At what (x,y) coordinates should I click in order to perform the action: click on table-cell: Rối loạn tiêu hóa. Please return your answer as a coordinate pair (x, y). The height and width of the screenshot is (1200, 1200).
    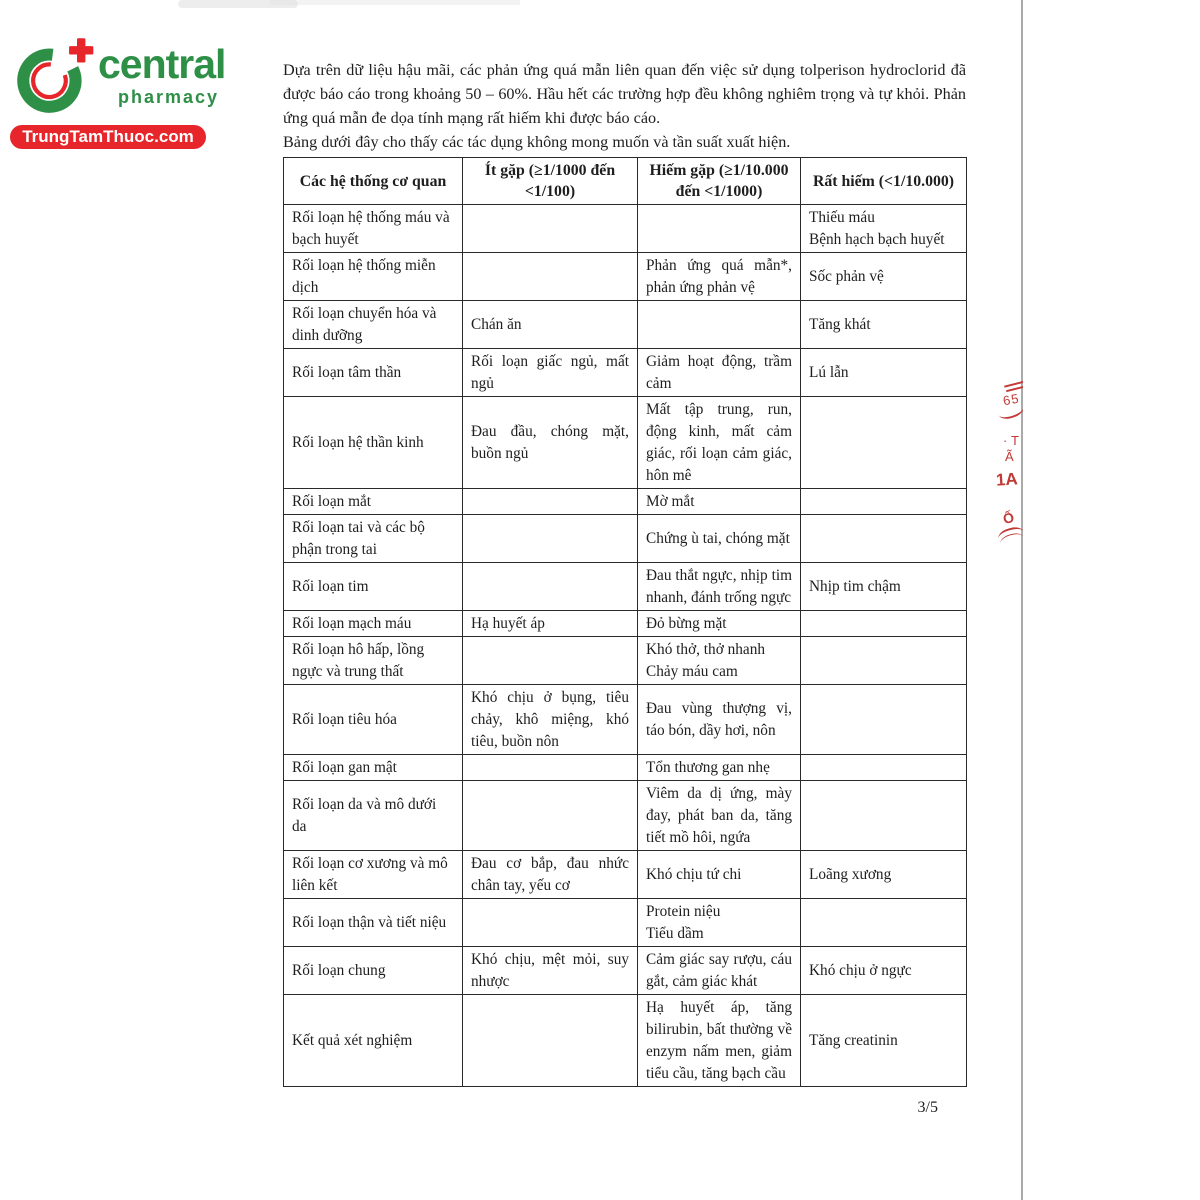
    Looking at the image, I should click on (373, 719).